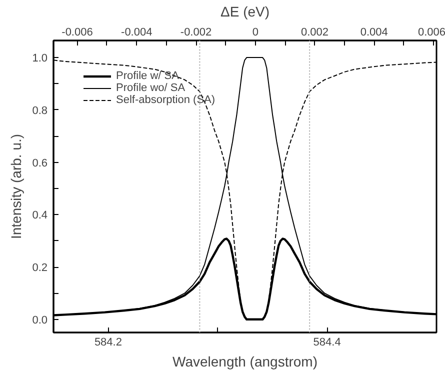 Image resolution: width=445 pixels, height=372 pixels. I want to click on x2-tick-label: -0.006, so click(77, 32).